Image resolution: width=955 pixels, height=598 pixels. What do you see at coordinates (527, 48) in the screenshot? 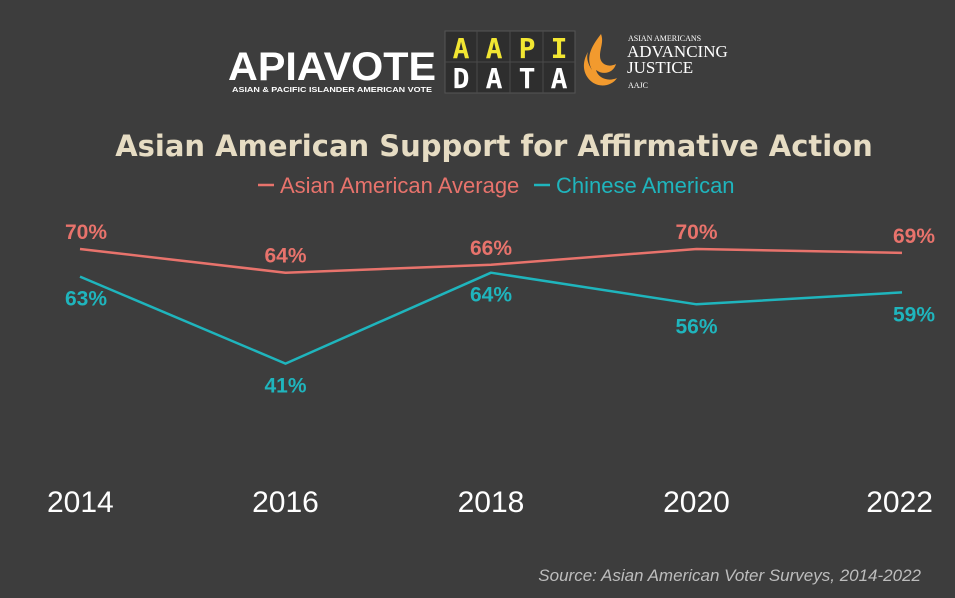
I see `aapidata-letter: P` at bounding box center [527, 48].